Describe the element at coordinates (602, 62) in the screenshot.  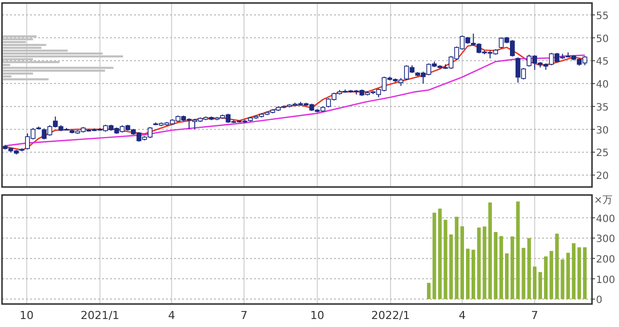
I see `y-tick-label: 45` at that location.